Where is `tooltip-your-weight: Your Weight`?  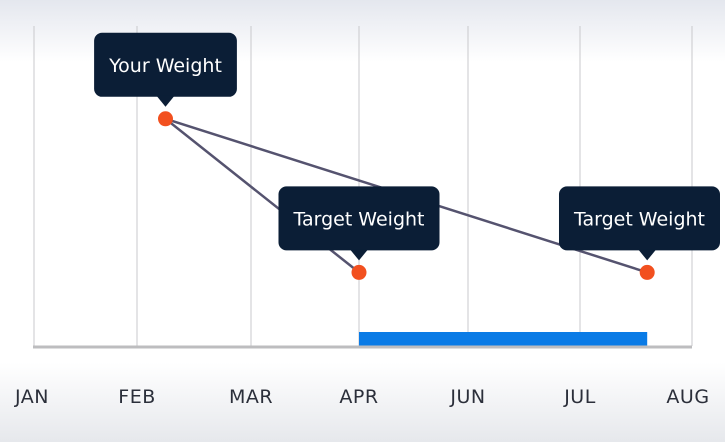
tooltip-your-weight: Your Weight is located at coordinates (165, 69).